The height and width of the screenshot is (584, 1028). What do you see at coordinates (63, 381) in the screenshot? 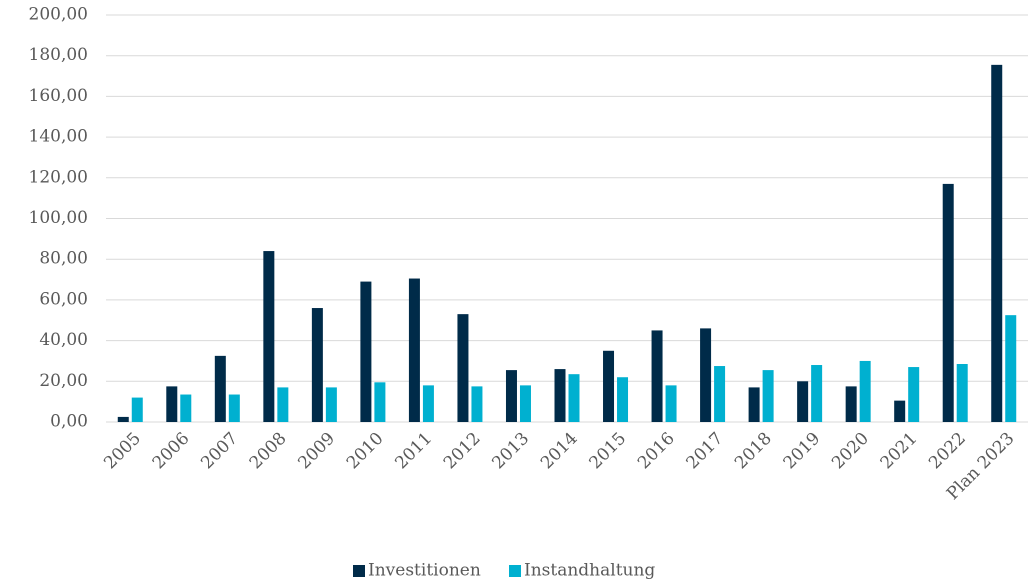
I see `y-tick-label: 20,00` at bounding box center [63, 381].